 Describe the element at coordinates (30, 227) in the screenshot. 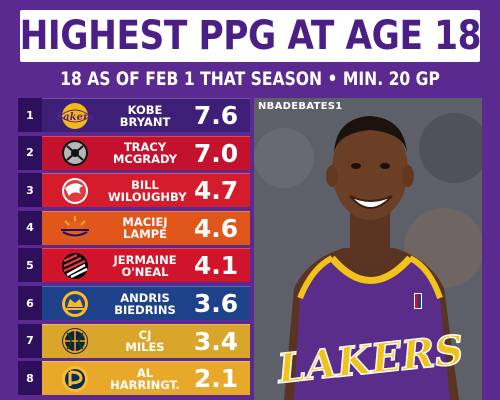

I see `rank-number: 4` at that location.